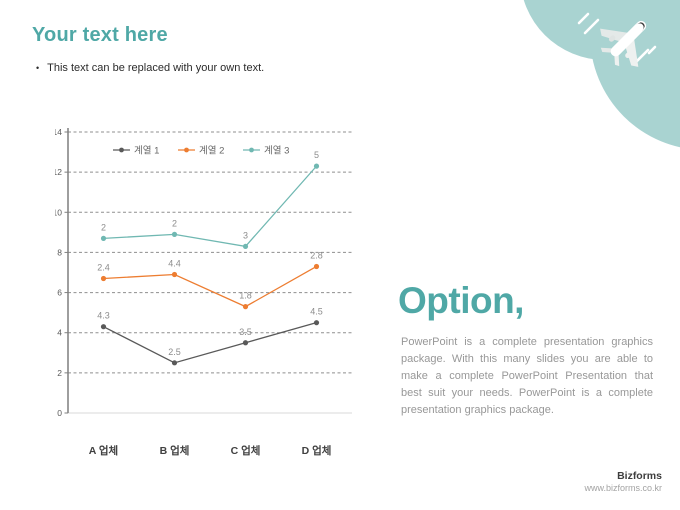 Image resolution: width=680 pixels, height=510 pixels. Describe the element at coordinates (245, 235) in the screenshot. I see `data-label: 3` at that location.